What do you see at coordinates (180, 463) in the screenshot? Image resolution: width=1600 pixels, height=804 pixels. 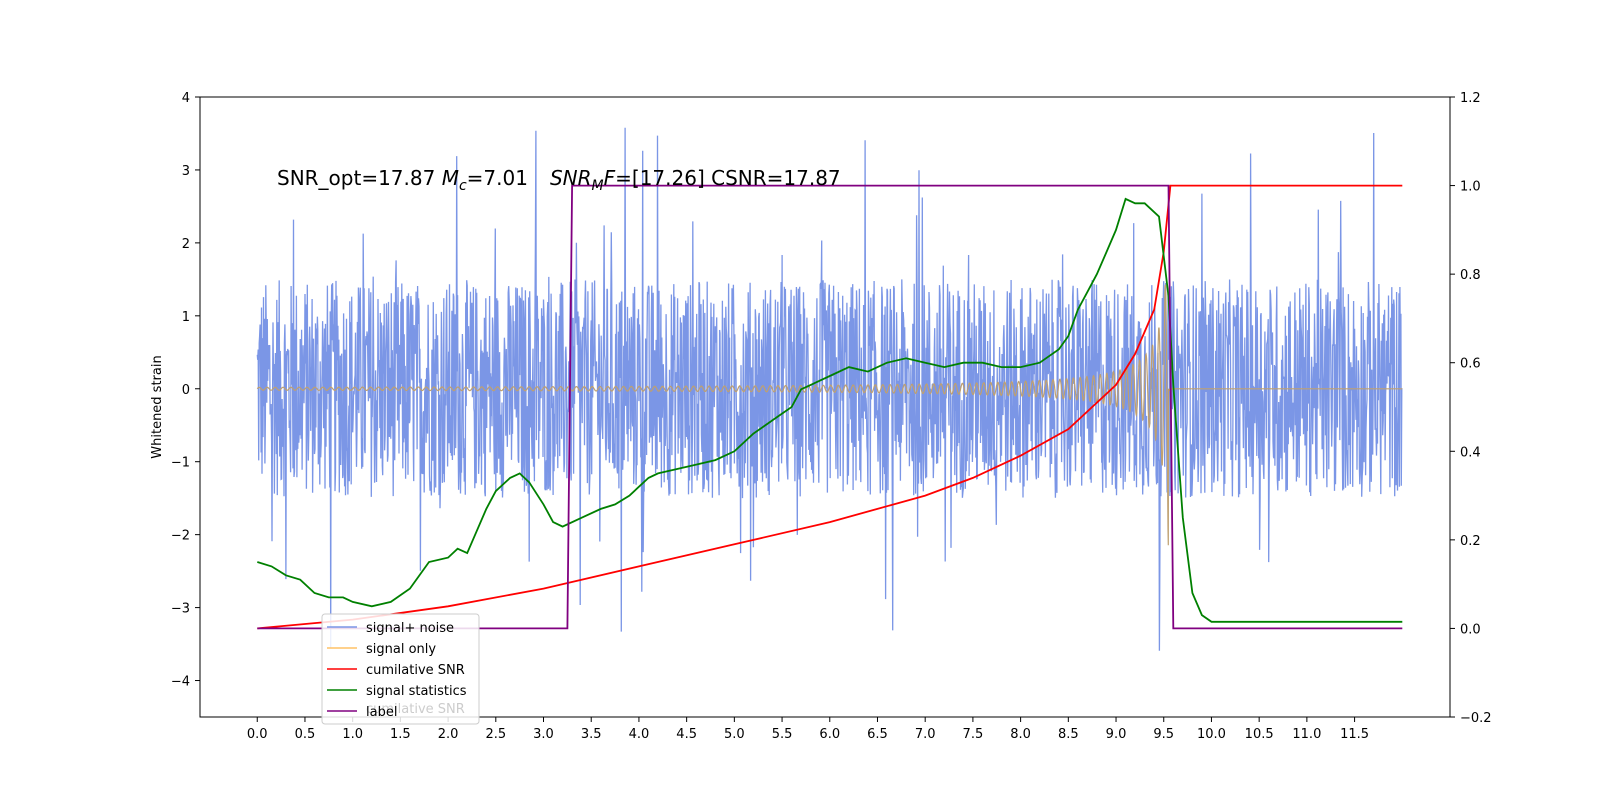 I see `y-tick-label: −1` at bounding box center [180, 463].